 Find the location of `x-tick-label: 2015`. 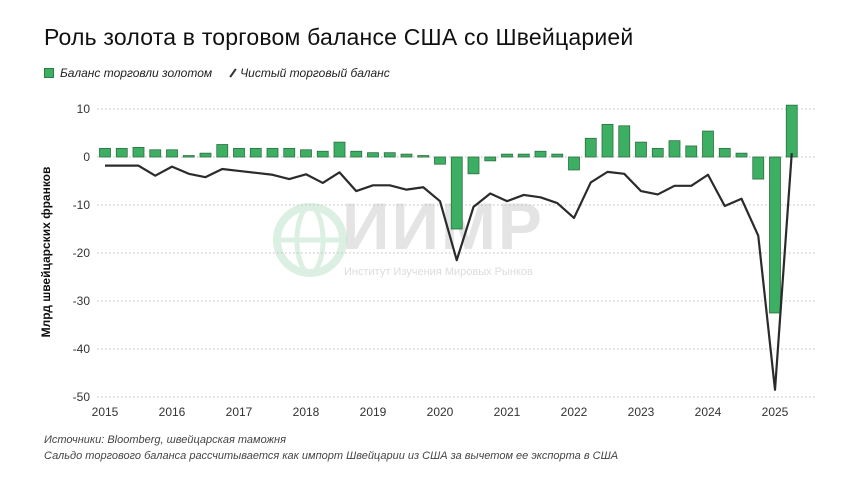

x-tick-label: 2015 is located at coordinates (105, 412).